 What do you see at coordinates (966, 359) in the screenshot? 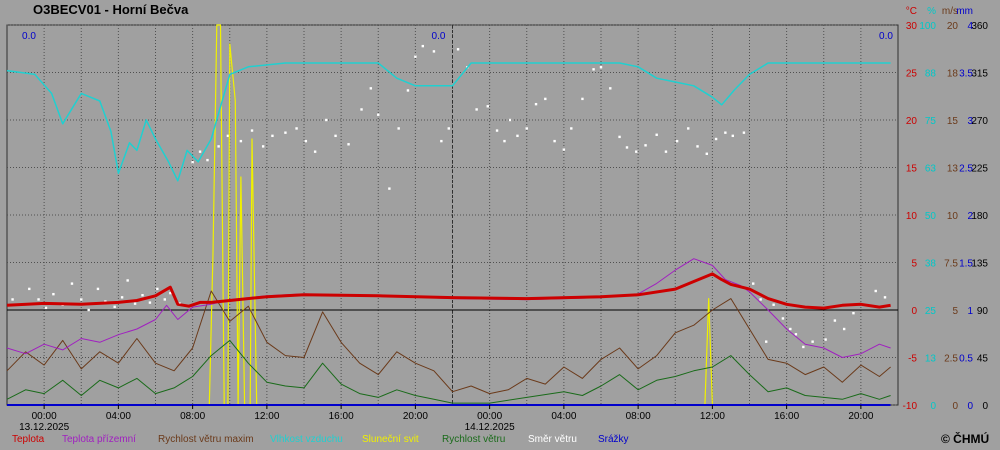
I see `y-tick-label: 0.5` at bounding box center [966, 359].